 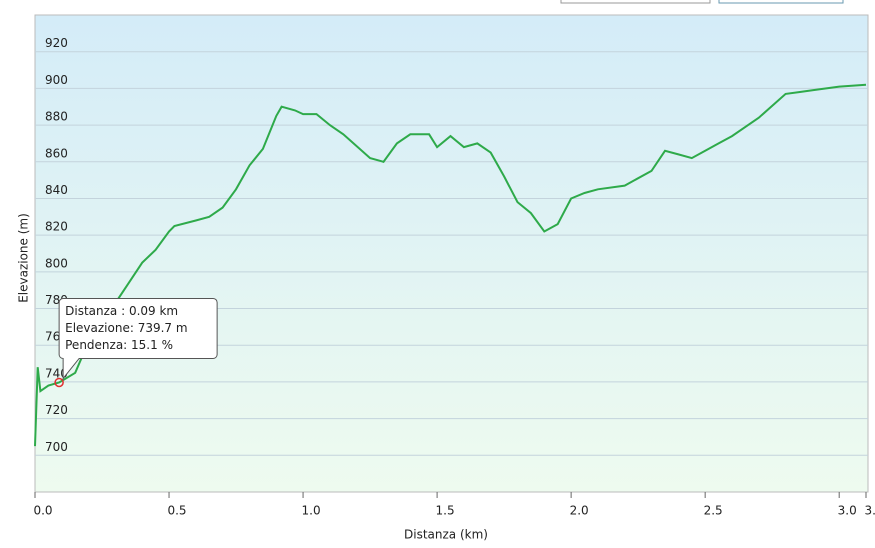 I want to click on x-tick-label: 0.0, so click(x=42, y=511).